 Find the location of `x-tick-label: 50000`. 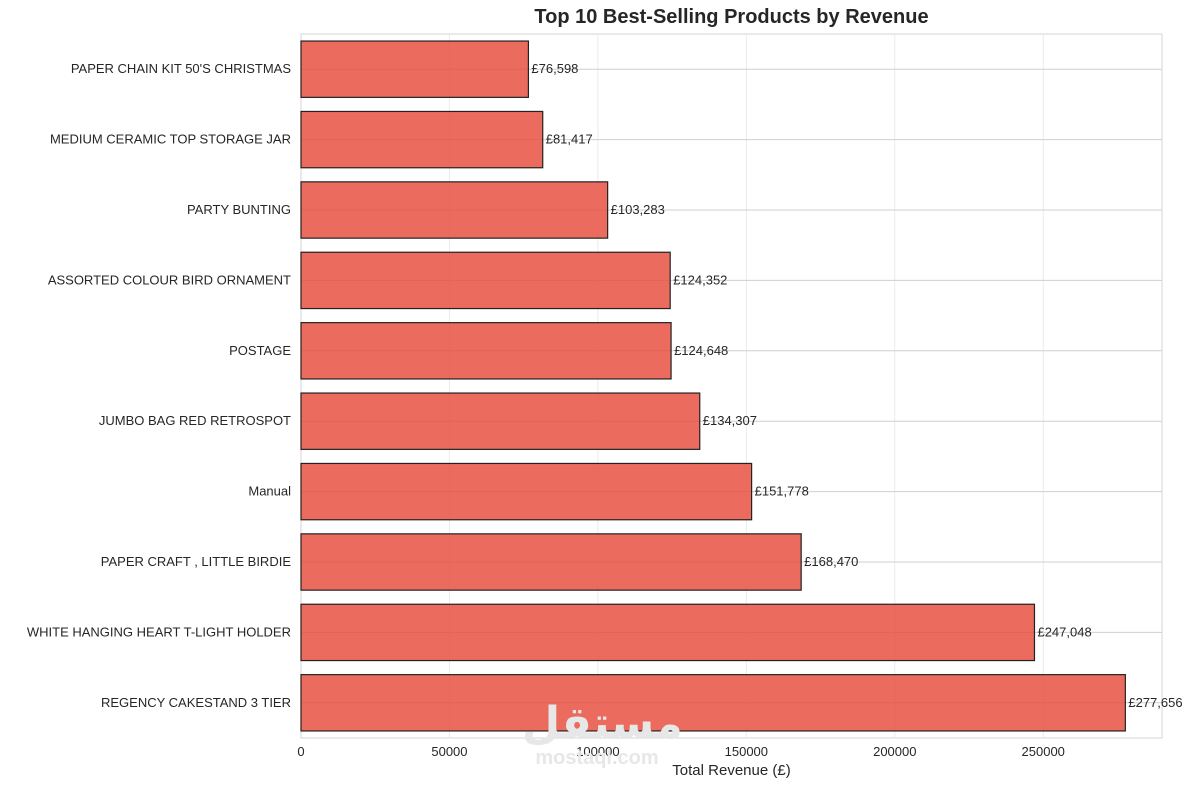

x-tick-label: 50000 is located at coordinates (449, 751).